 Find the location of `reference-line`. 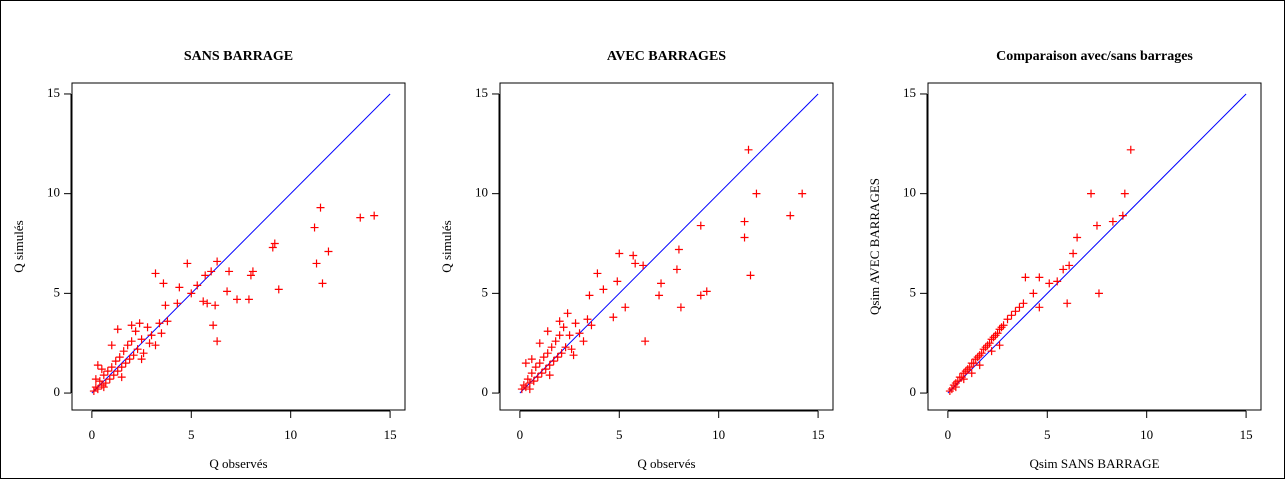

reference-line is located at coordinates (669, 243).